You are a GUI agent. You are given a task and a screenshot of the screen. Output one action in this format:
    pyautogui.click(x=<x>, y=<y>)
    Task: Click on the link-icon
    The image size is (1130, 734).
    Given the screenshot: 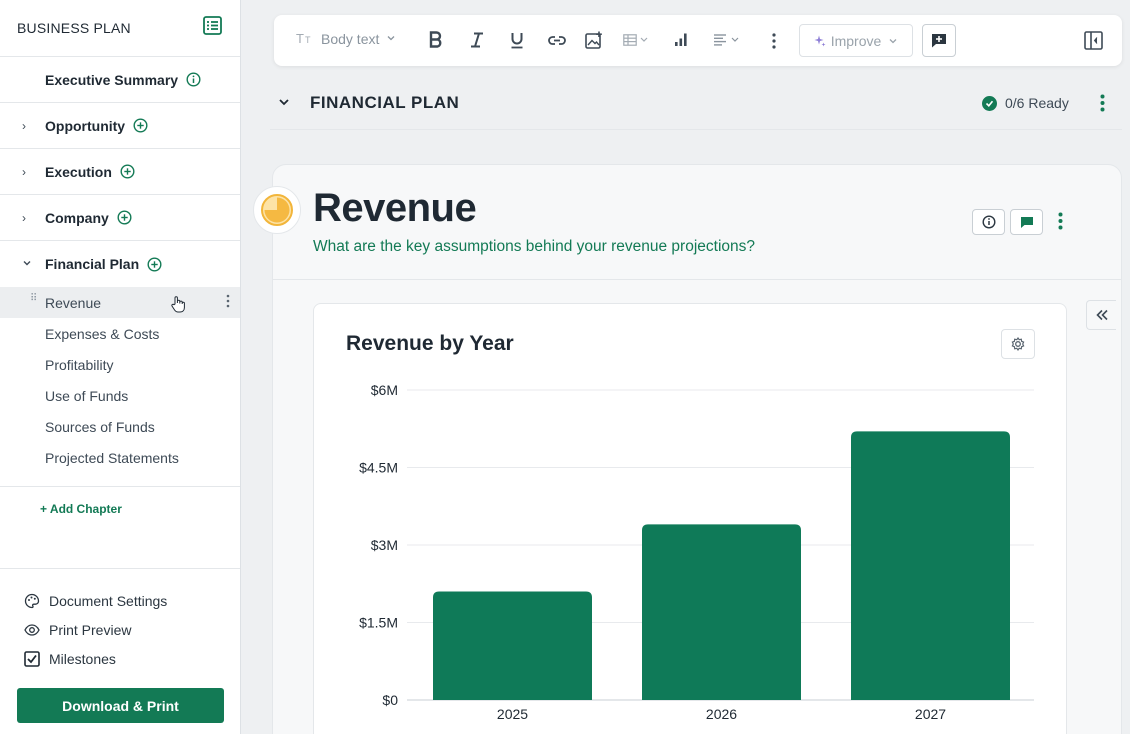 What is the action you would take?
    pyautogui.click(x=557, y=40)
    